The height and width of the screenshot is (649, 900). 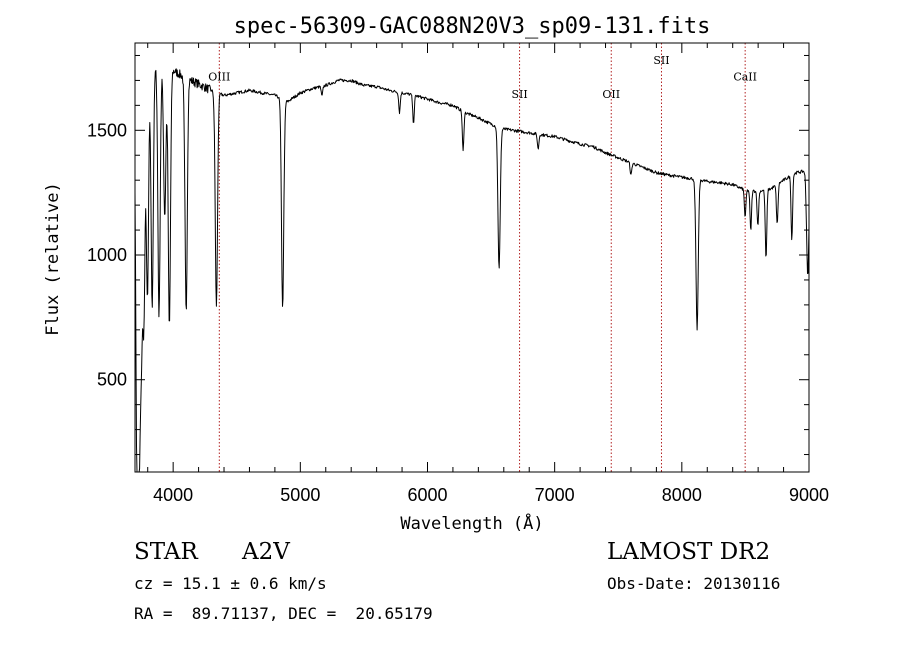 What do you see at coordinates (283, 613) in the screenshot?
I see `coordinates-readout: RA = 89.71137, DEC = 20.65179` at bounding box center [283, 613].